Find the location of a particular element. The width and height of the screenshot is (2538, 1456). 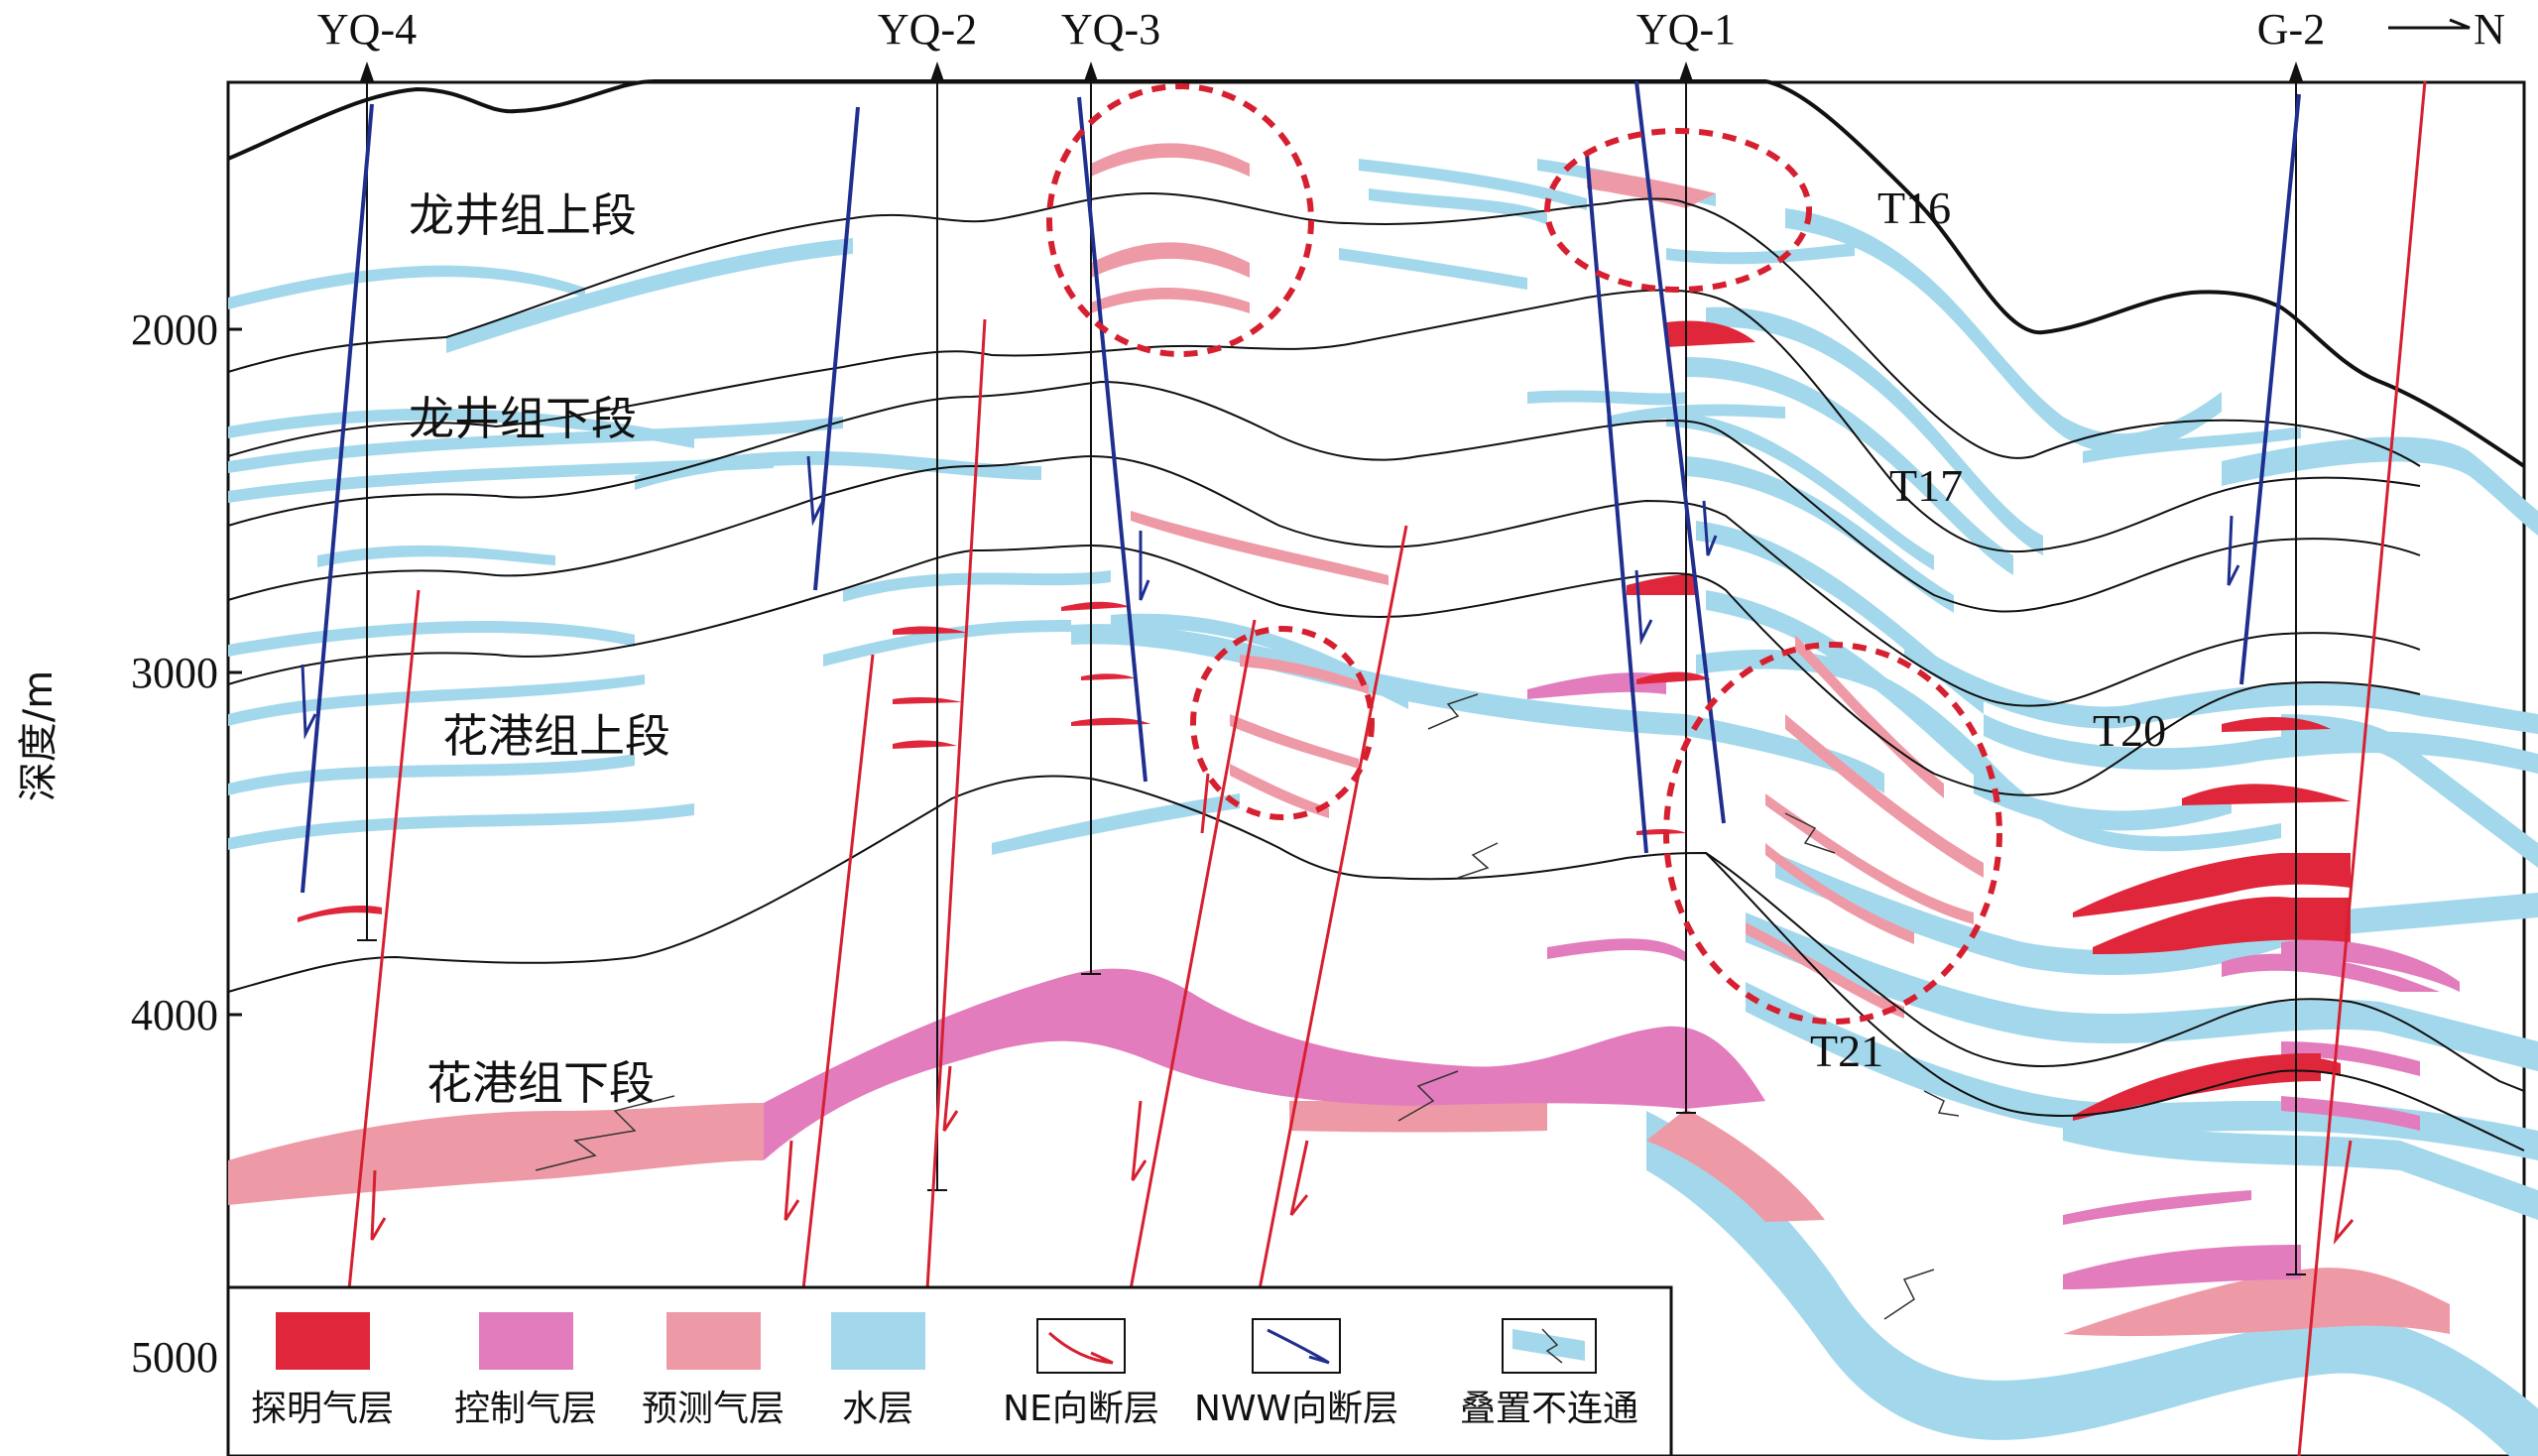

stacked-disconnected-icon is located at coordinates (1548, 1345).